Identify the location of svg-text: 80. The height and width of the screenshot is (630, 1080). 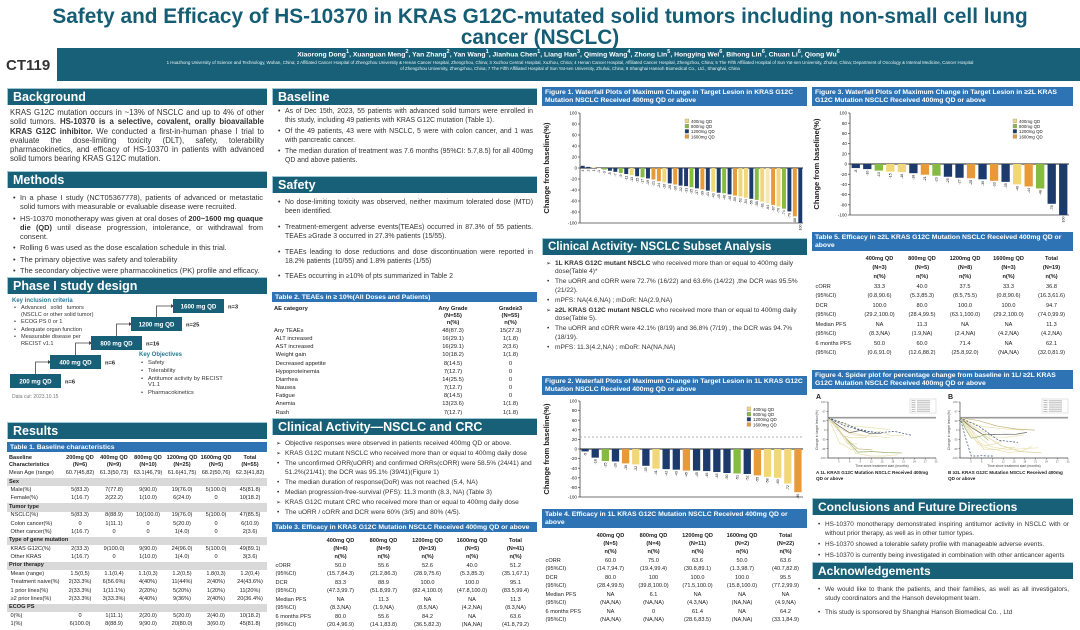
(845, 123).